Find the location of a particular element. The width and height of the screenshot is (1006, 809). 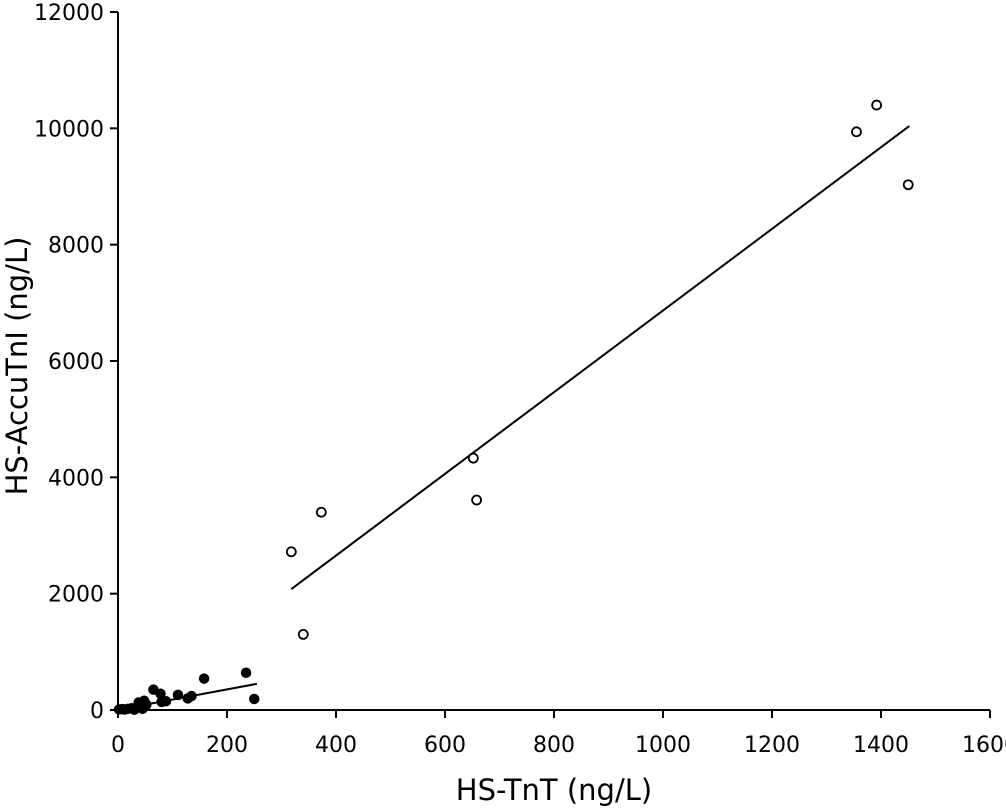

x-tick-label: 1200 is located at coordinates (772, 745).